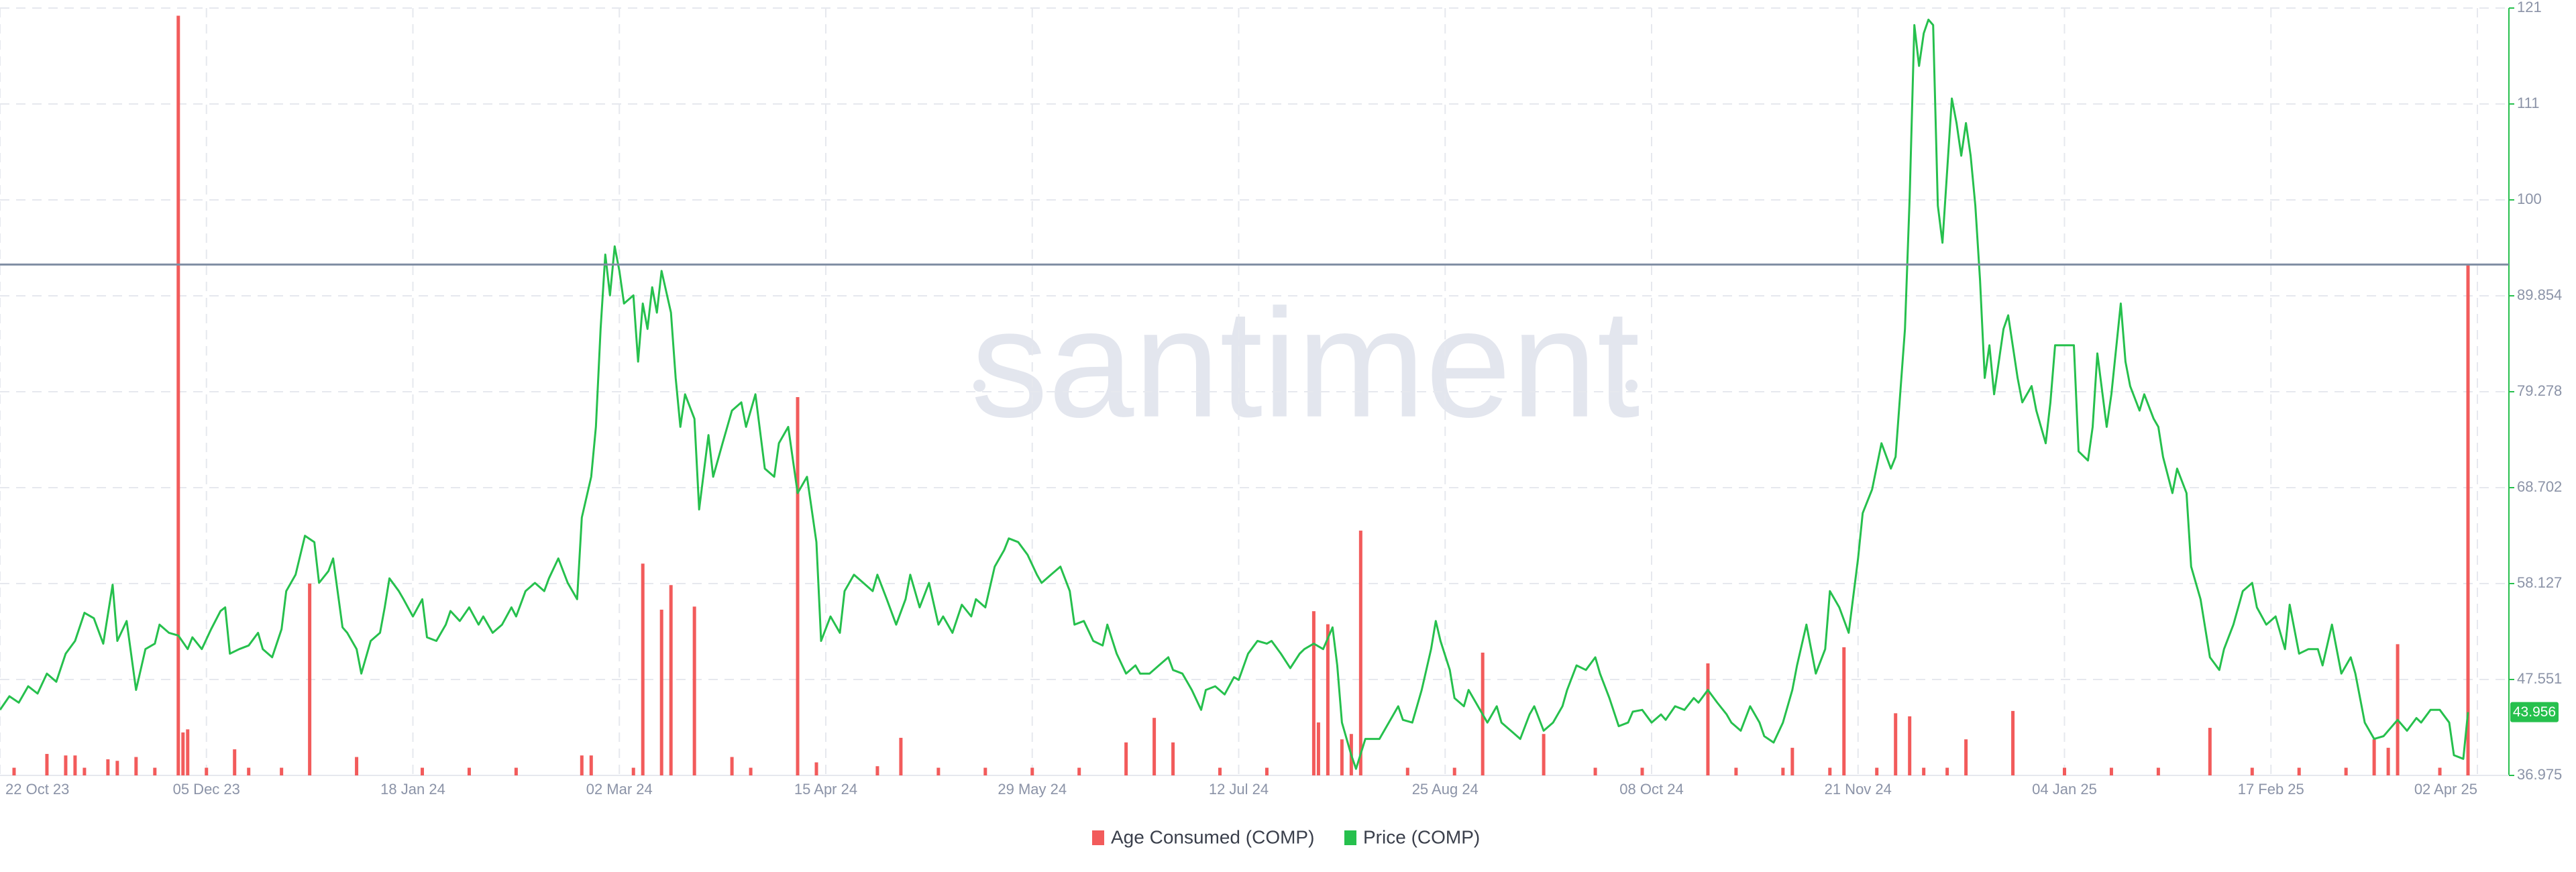  What do you see at coordinates (2539, 295) in the screenshot?
I see `y-tick-label: 89.854` at bounding box center [2539, 295].